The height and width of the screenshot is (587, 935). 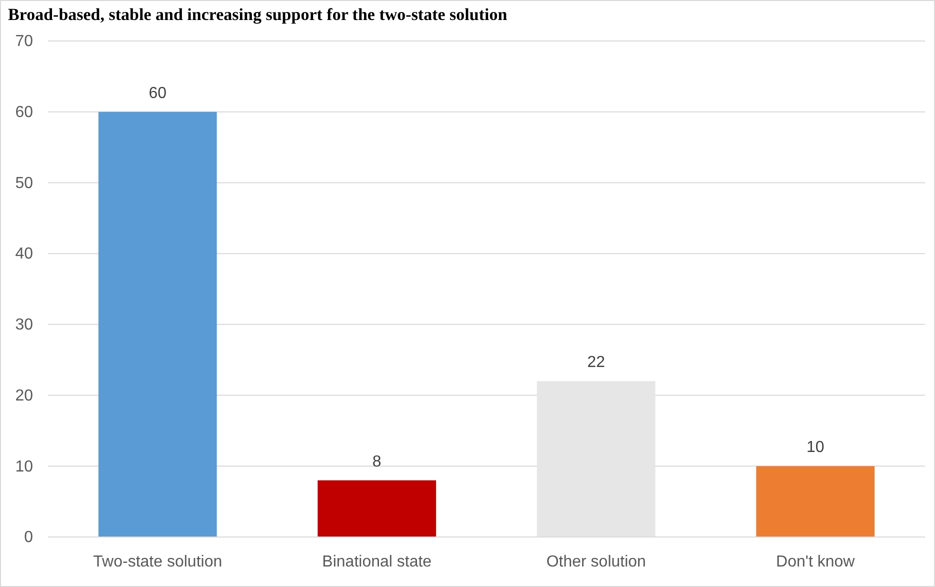 I want to click on y-tick-label: 60, so click(x=24, y=112).